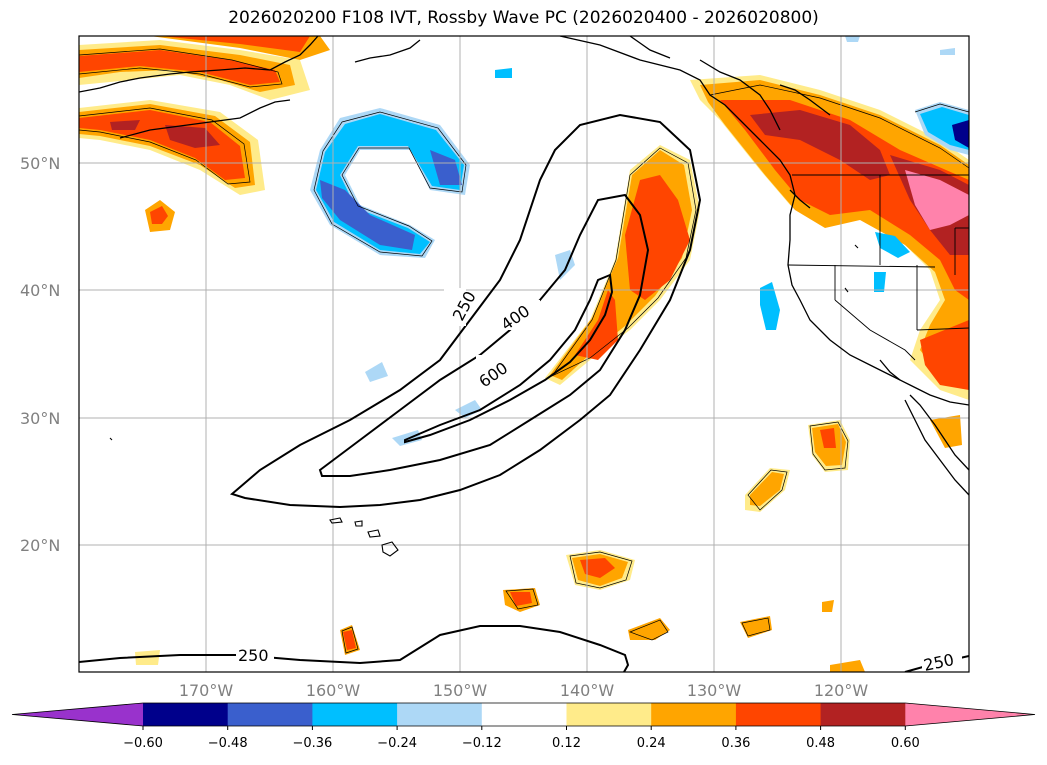 The height and width of the screenshot is (765, 1047). Describe the element at coordinates (40, 354) in the screenshot. I see `lat-axis: 50°N 40°N 30°N 20°N` at that location.